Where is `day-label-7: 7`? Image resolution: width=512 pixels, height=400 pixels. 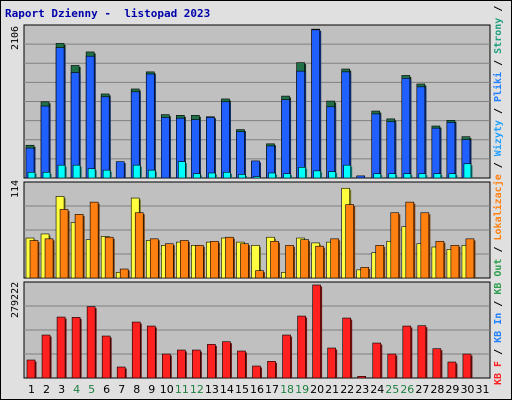 day-label-7: 7 is located at coordinates (121, 389).